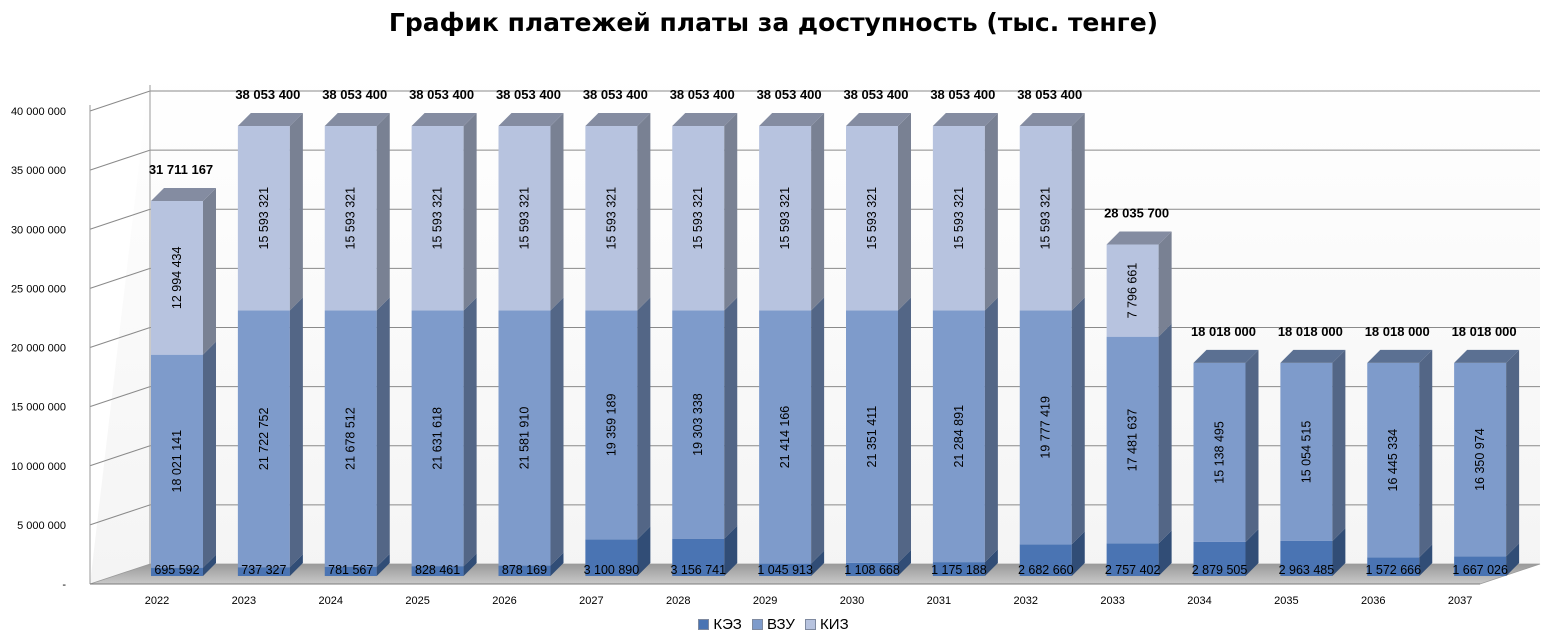 This screenshot has height=643, width=1547. What do you see at coordinates (827, 624) in the screenshot?
I see `legend-item-kiz: КИЗ` at bounding box center [827, 624].